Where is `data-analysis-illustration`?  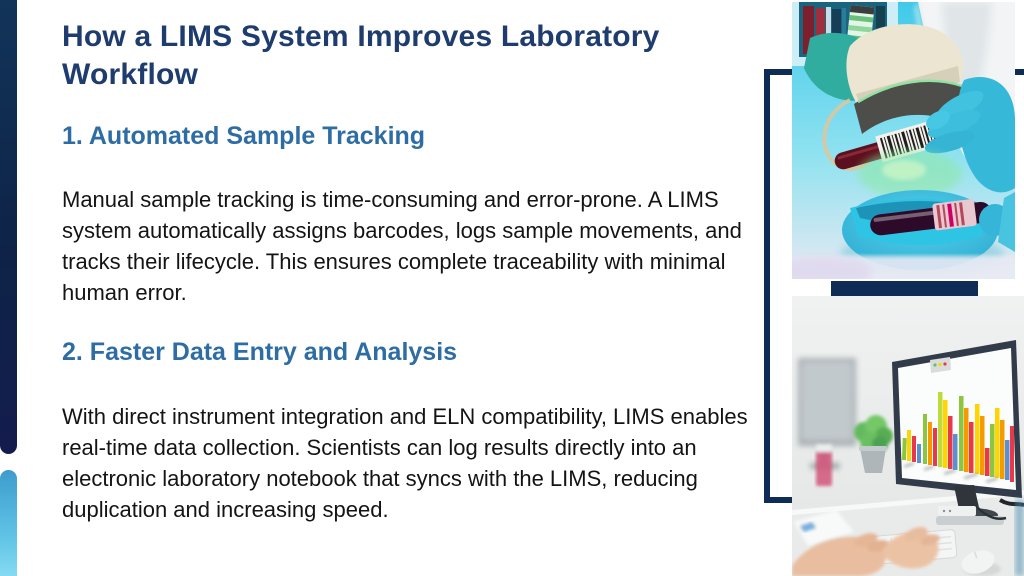 data-analysis-illustration is located at coordinates (908, 436).